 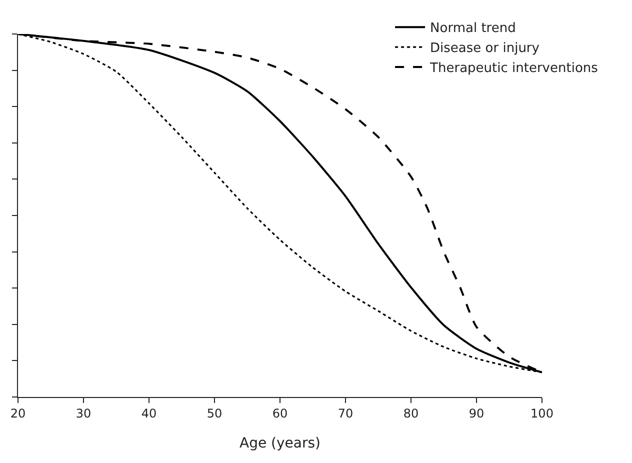 What do you see at coordinates (346, 413) in the screenshot?
I see `x-tick-label: 70` at bounding box center [346, 413].